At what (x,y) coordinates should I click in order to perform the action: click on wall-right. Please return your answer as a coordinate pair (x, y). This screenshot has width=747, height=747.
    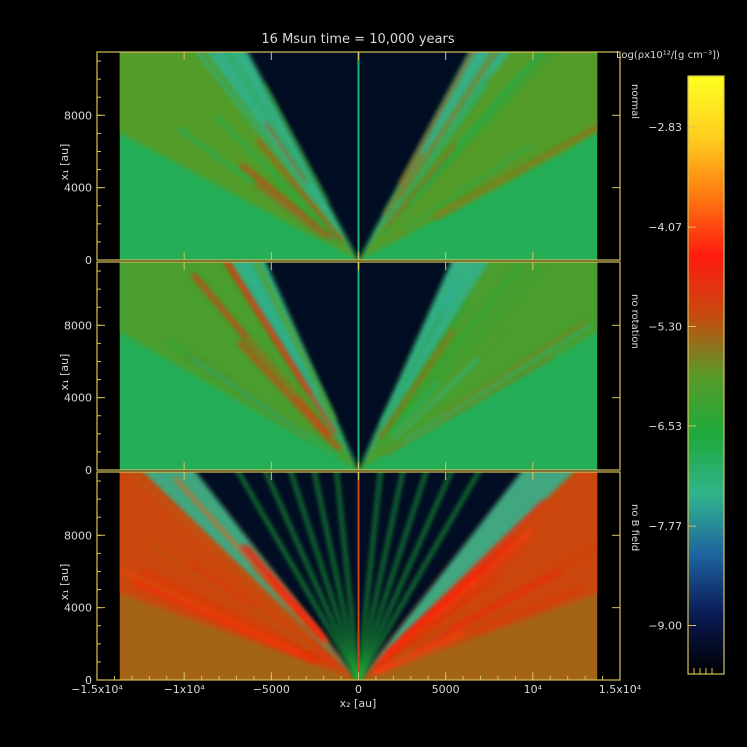
    Looking at the image, I should click on (423, 366).